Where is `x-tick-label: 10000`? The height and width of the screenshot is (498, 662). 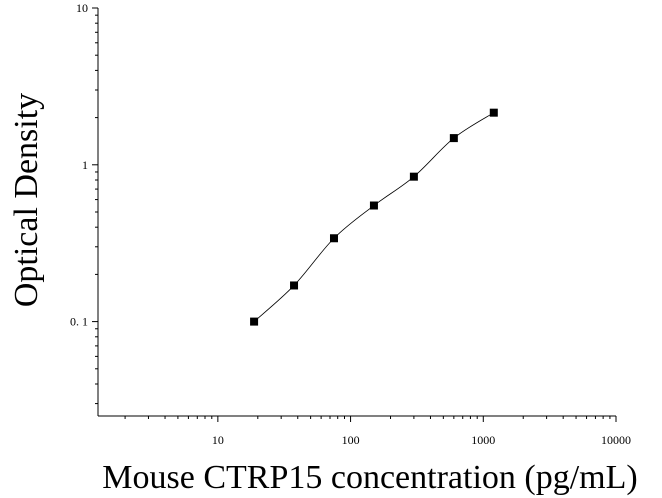 x-tick-label: 10000 is located at coordinates (616, 440).